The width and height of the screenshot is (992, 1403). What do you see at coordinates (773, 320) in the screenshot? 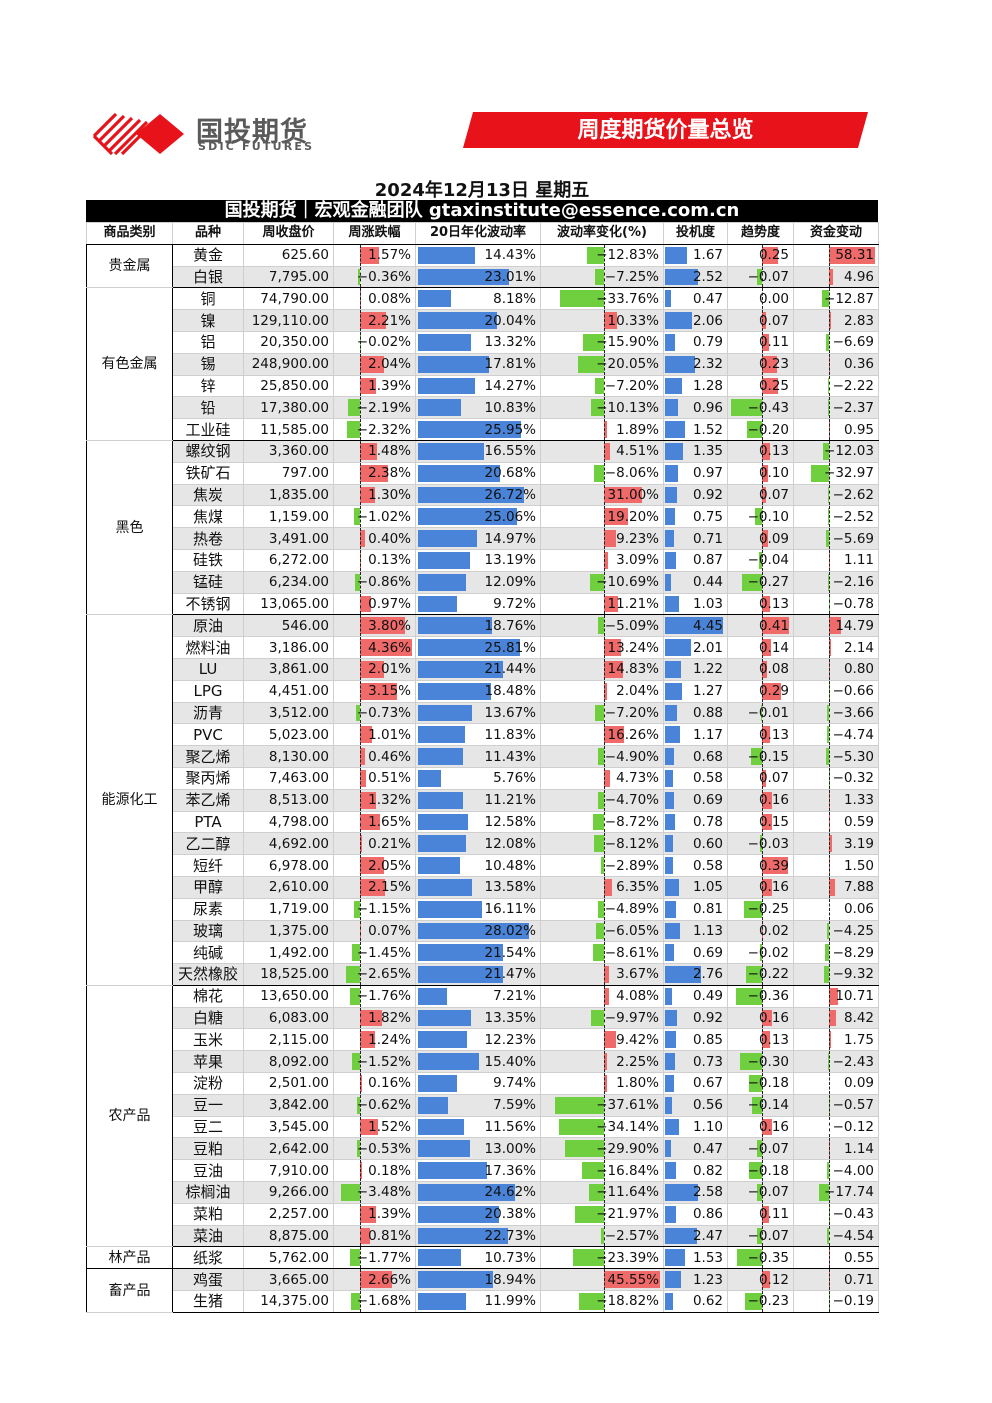
I see `value-text: 0.07` at bounding box center [773, 320].